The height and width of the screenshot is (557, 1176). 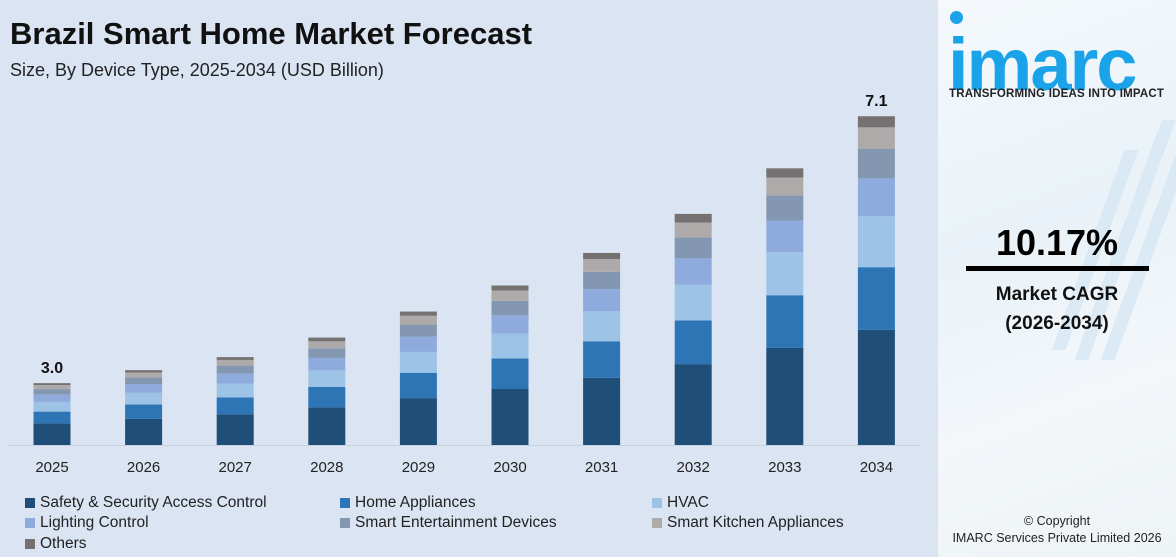 I want to click on legend-label: Safety & Security Access Control, so click(x=153, y=502).